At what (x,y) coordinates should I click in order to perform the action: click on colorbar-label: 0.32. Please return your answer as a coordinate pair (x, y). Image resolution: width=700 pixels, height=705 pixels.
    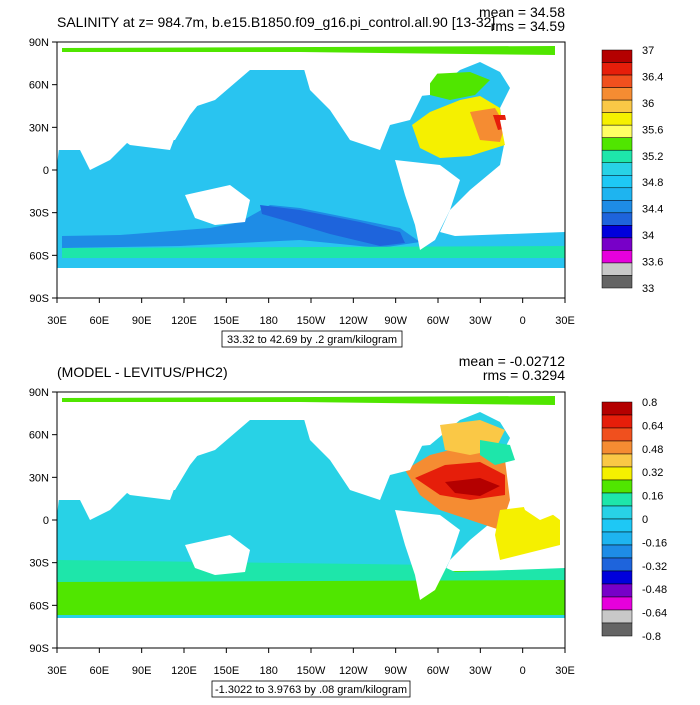
    Looking at the image, I should click on (652, 473).